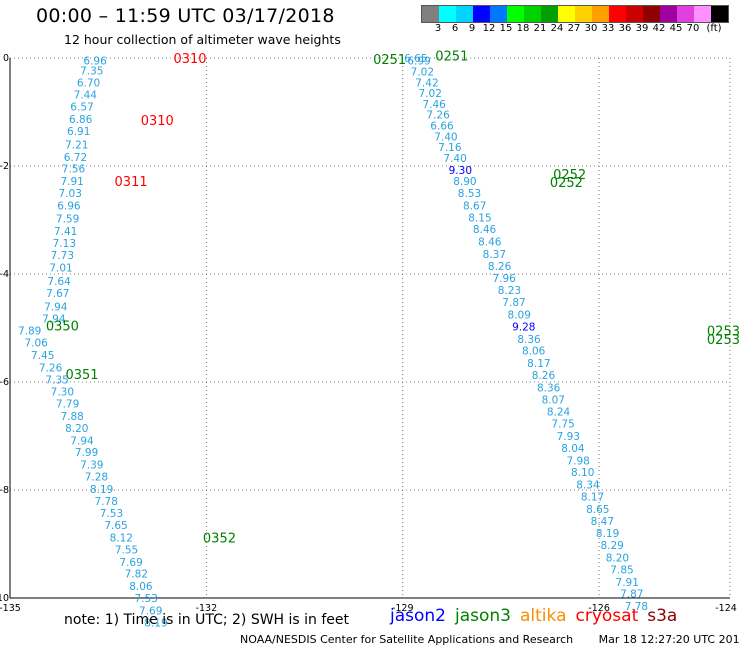 This screenshot has height=650, width=740. What do you see at coordinates (62, 326) in the screenshot?
I see `pass-time-label: 0350` at bounding box center [62, 326].